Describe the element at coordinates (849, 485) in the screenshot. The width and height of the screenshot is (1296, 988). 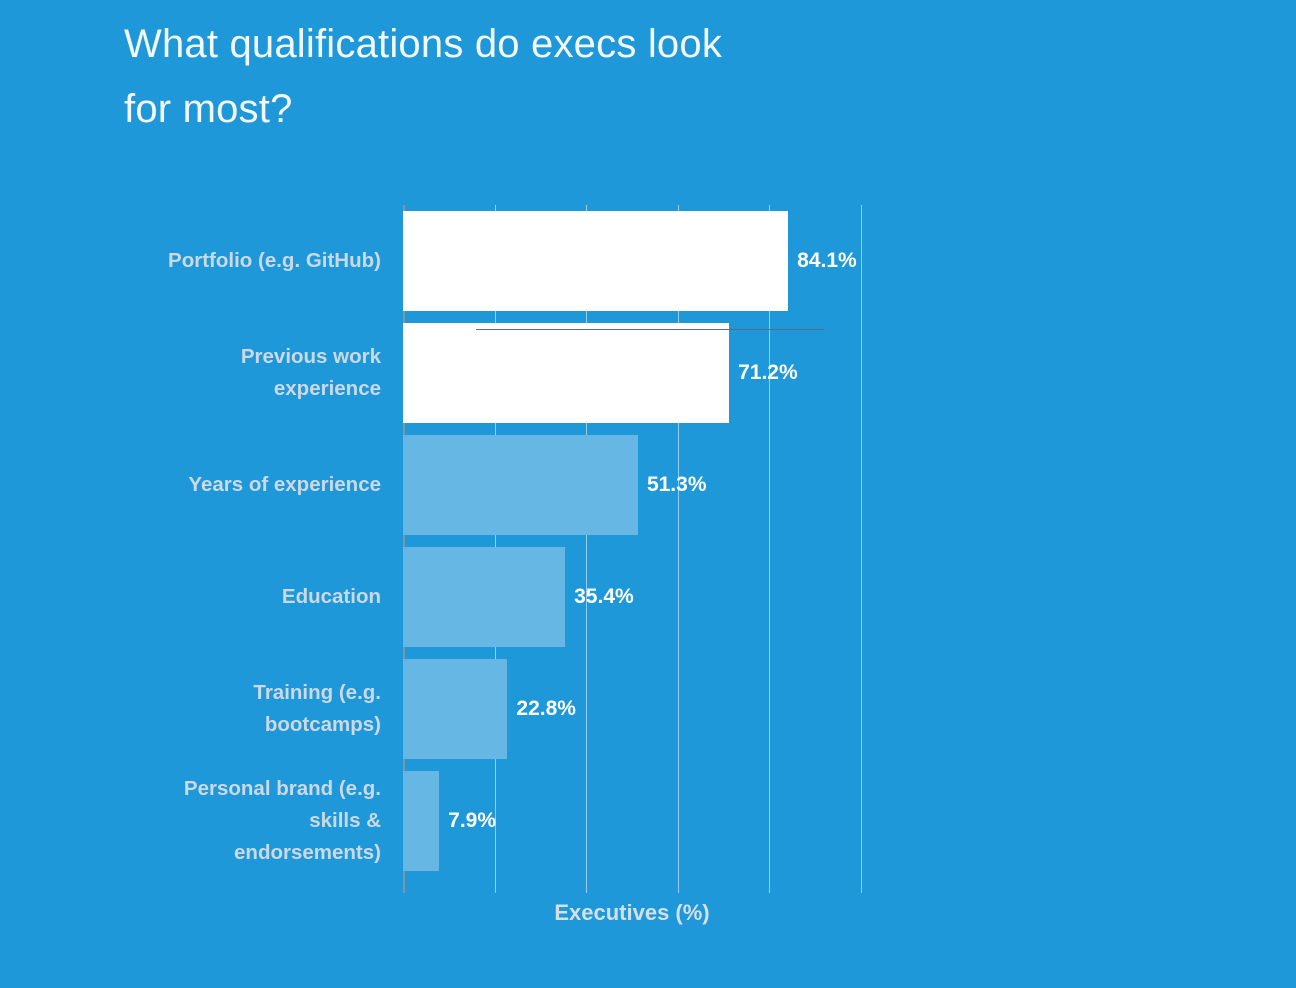
I see `bar-area: 51.3%` at that location.